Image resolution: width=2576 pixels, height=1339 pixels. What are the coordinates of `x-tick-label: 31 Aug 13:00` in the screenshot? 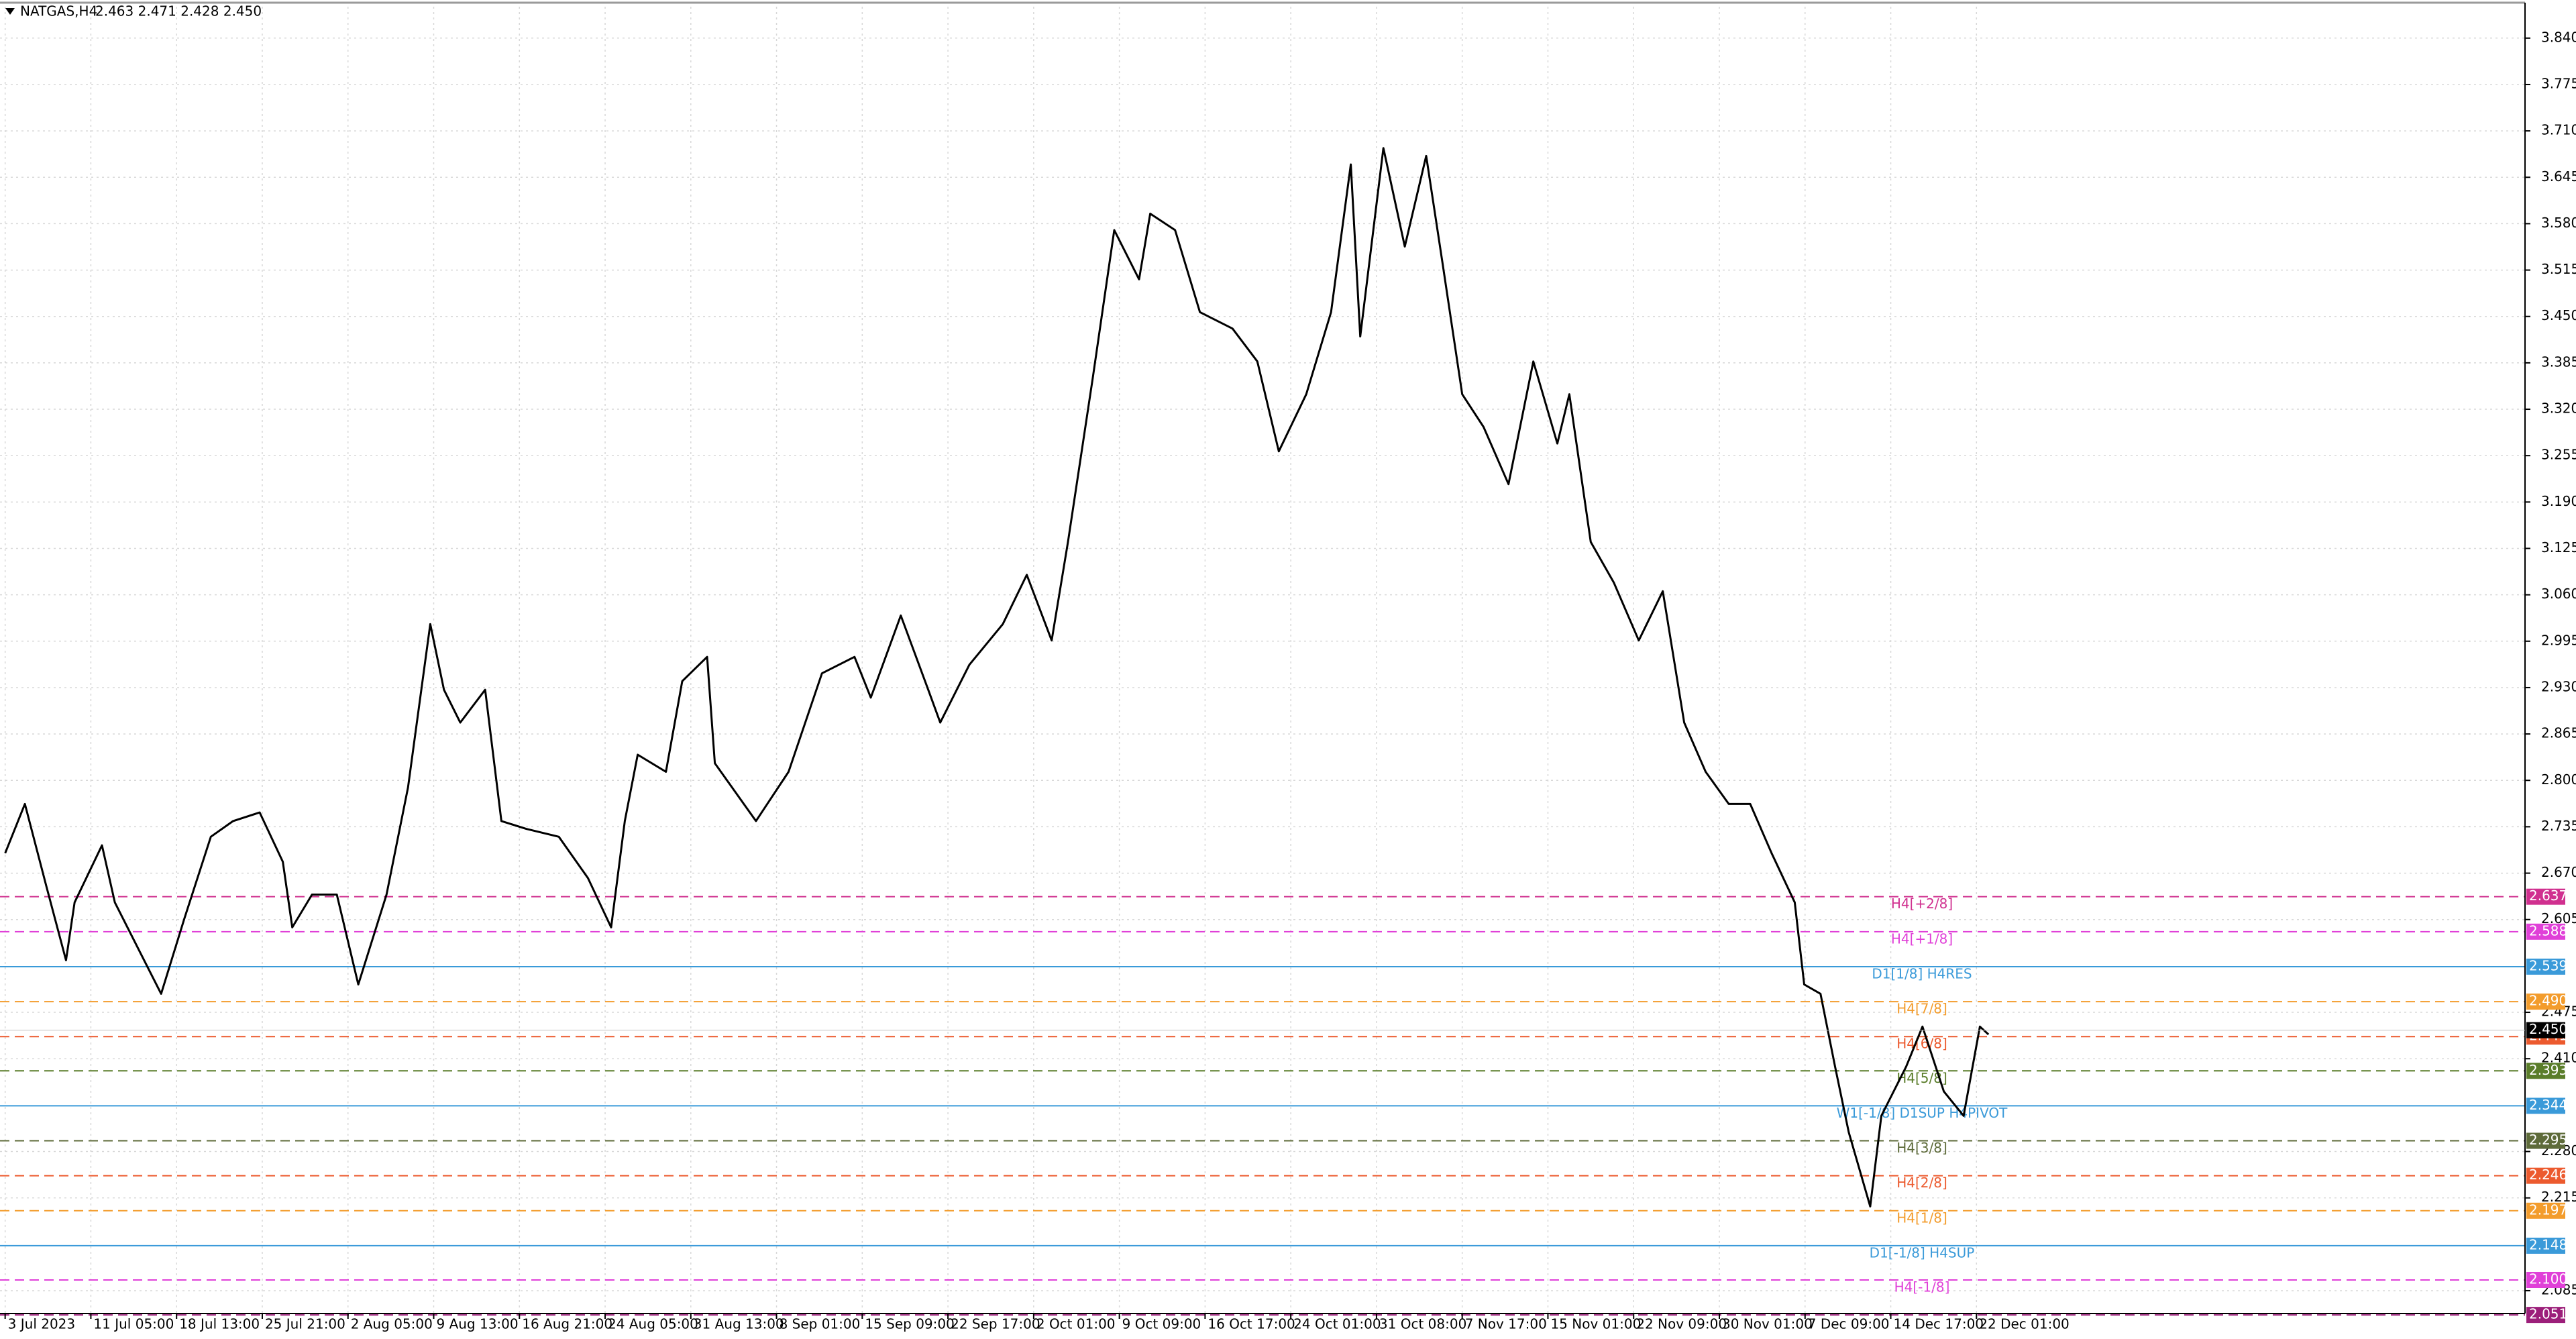 It's located at (739, 1324).